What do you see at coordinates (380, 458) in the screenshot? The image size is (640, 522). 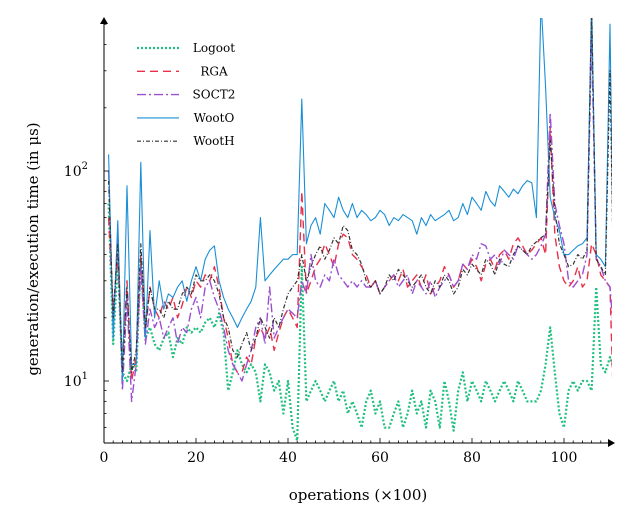 I see `x-tick-label: 60` at bounding box center [380, 458].